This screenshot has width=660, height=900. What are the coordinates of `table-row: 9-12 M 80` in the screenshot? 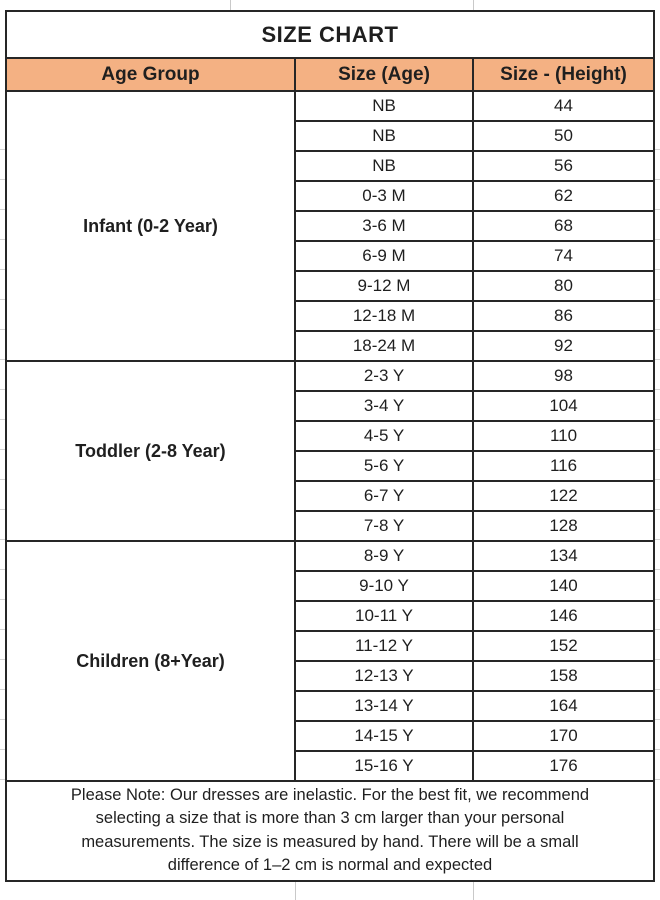 It's located at (330, 286).